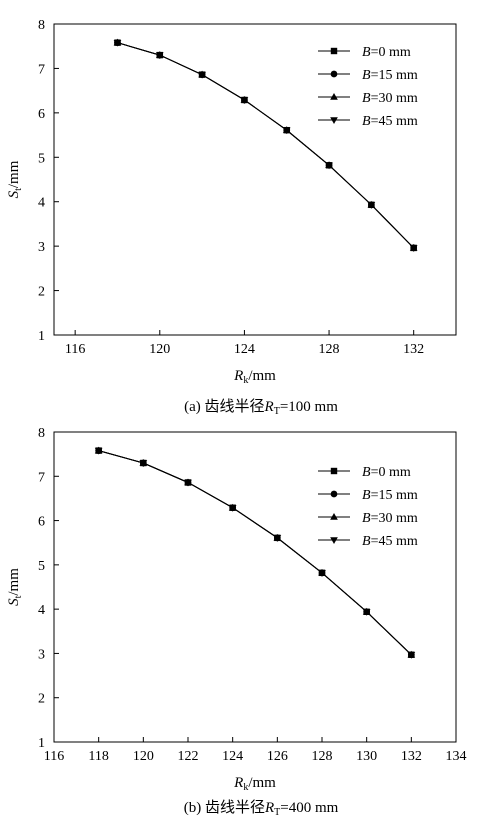 The image size is (478, 824). I want to click on x-tick-label-b-0: 116, so click(54, 756).